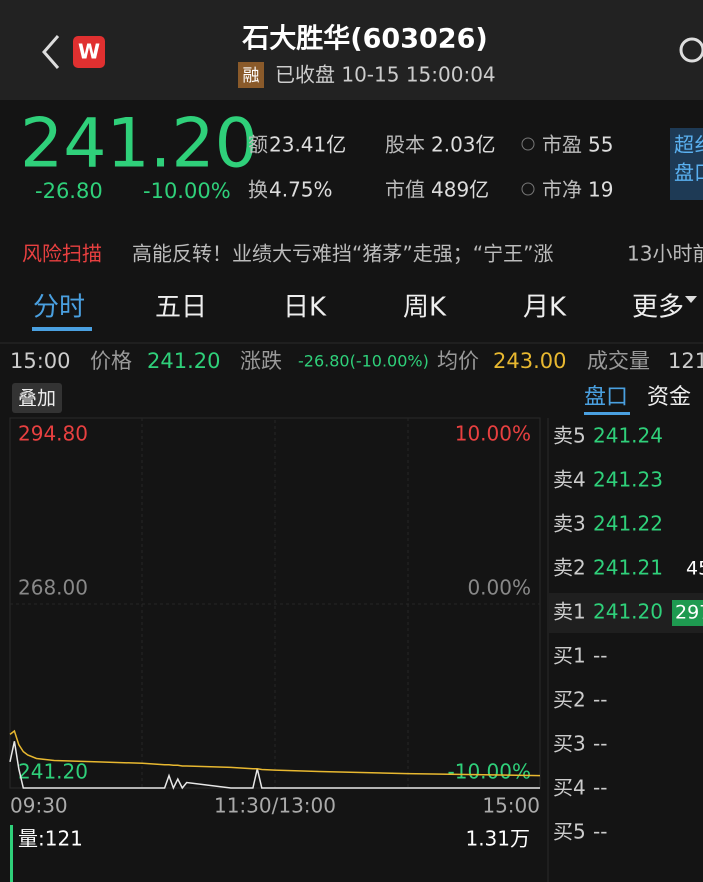 Image resolution: width=703 pixels, height=882 pixels. What do you see at coordinates (545, 308) in the screenshot?
I see `tab: 月K` at bounding box center [545, 308].